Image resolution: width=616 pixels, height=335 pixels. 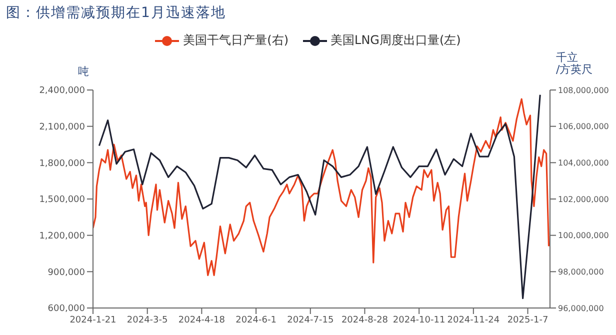 I want to click on y2-tick-label: 104,000,000, so click(x=583, y=163).